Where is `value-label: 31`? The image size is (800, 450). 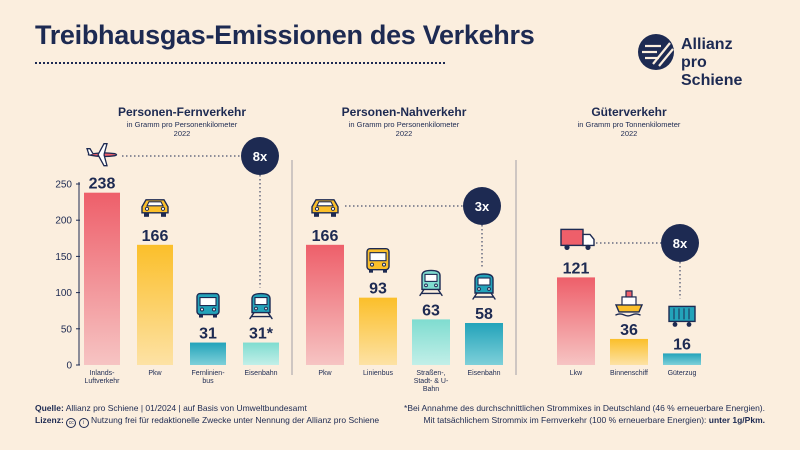
value-label: 31 is located at coordinates (208, 334).